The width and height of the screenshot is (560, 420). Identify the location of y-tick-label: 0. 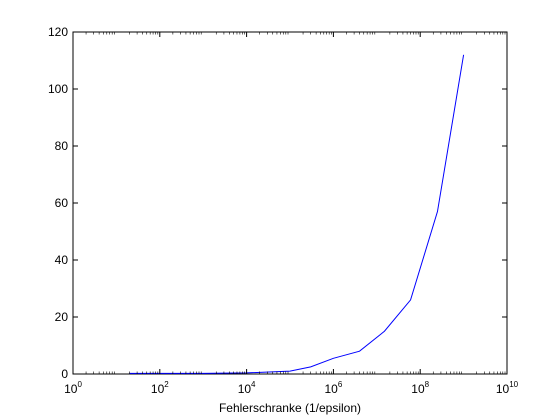
(64, 374).